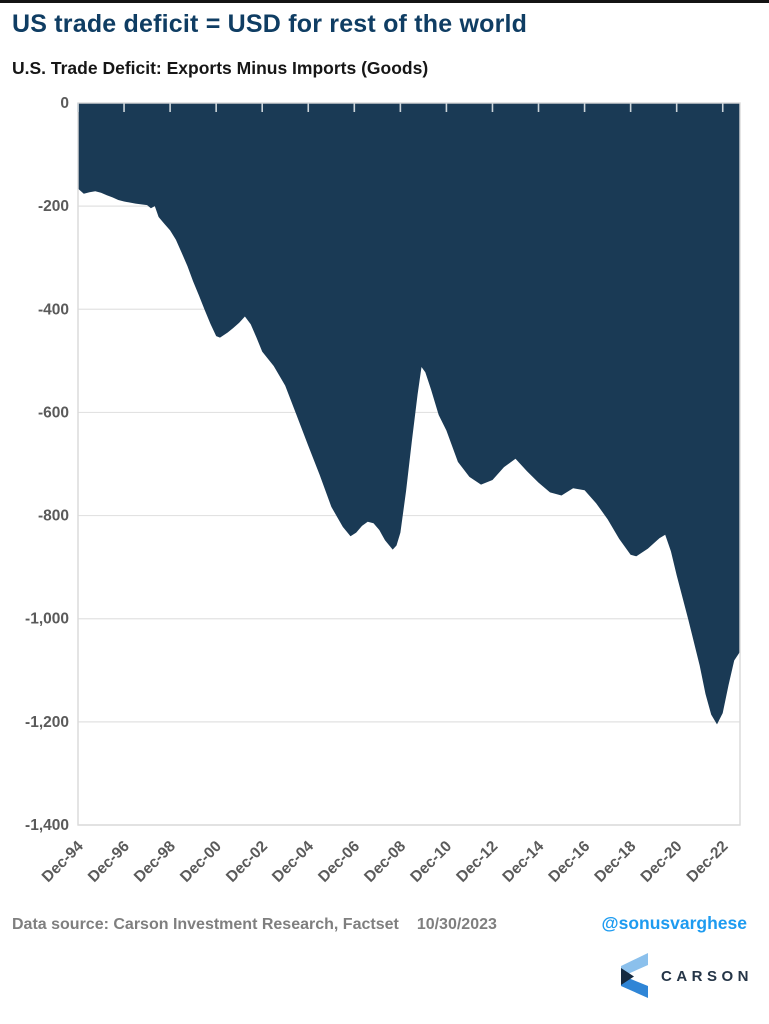 This screenshot has width=769, height=1024. I want to click on x-tick-label: Dec-16, so click(569, 862).